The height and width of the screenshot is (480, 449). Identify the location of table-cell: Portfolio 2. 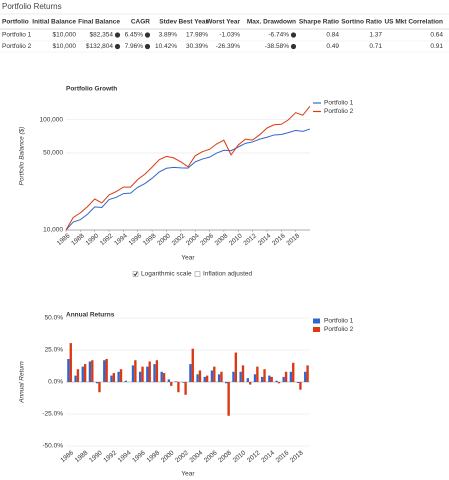
(17, 46).